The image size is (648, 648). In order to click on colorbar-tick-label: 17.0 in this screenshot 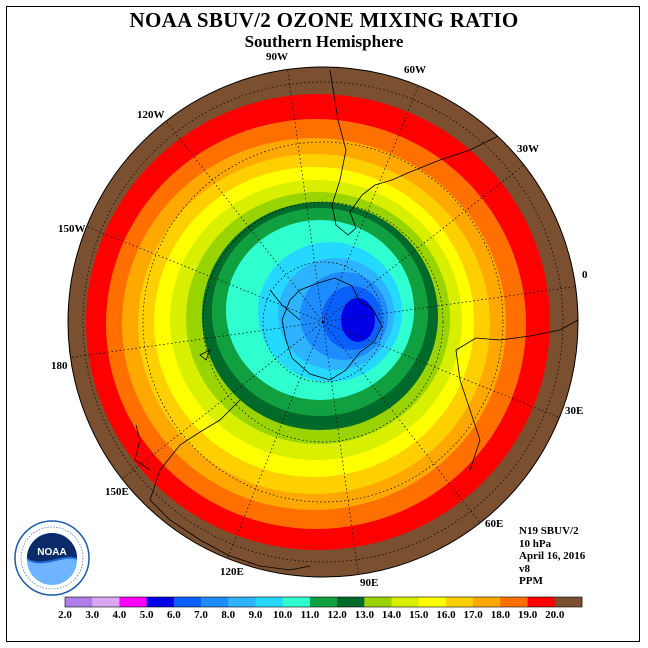, I will do `click(473, 615)`.